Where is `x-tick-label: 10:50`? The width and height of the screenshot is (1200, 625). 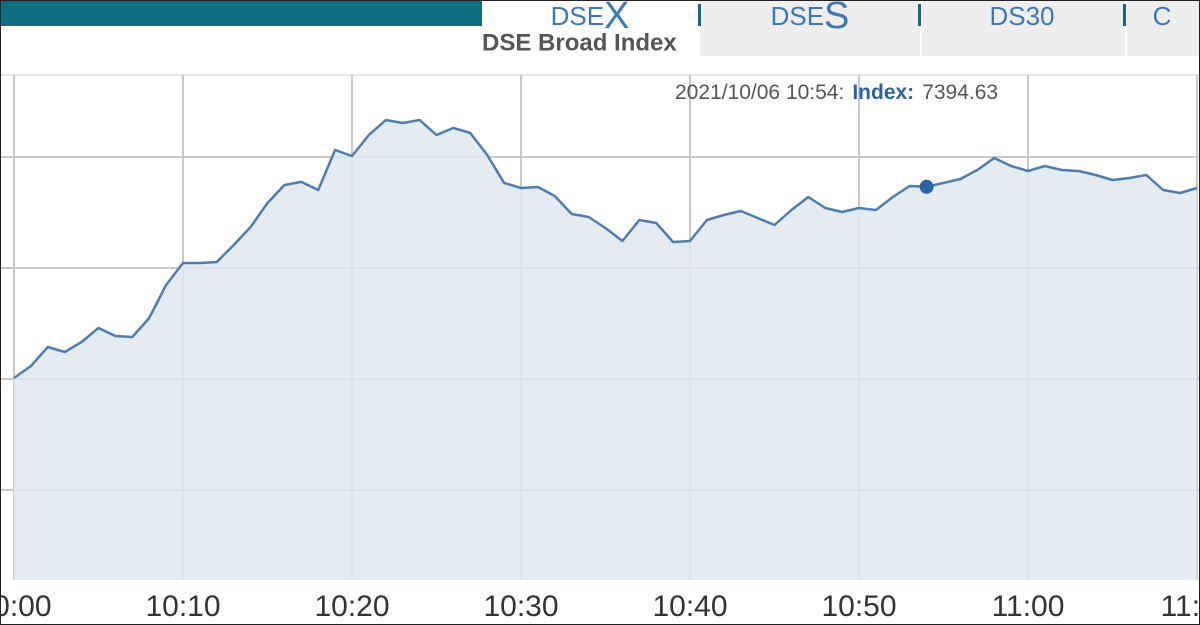
x-tick-label: 10:50 is located at coordinates (858, 606).